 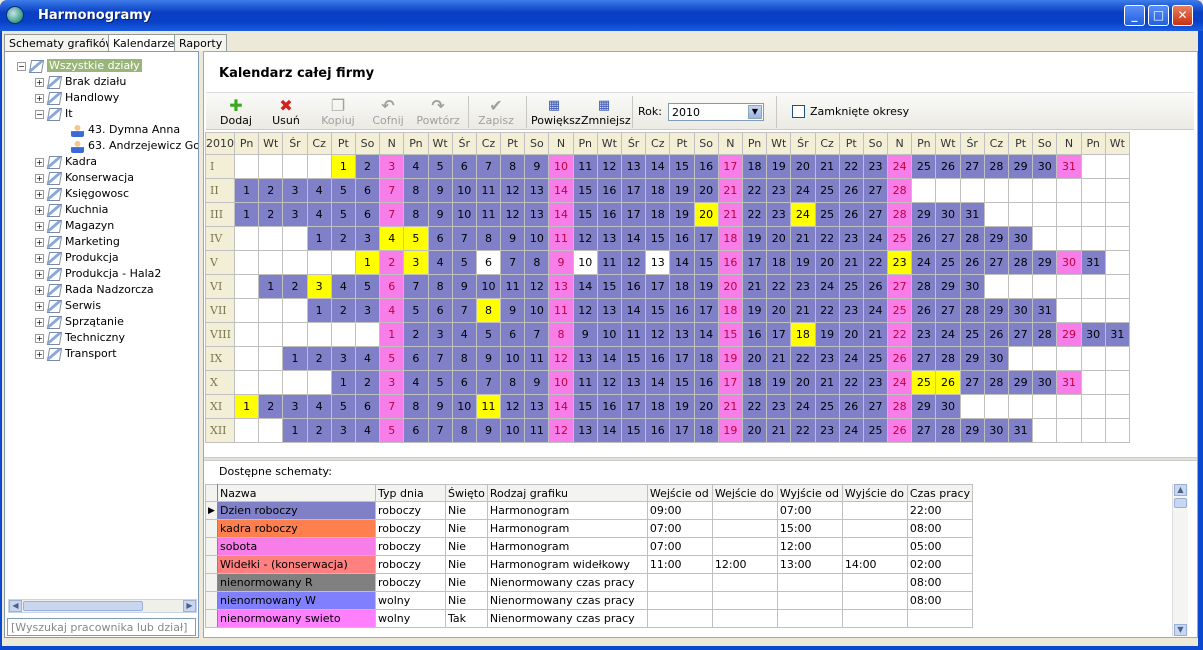 I want to click on calendar-day: 20, so click(x=803, y=382).